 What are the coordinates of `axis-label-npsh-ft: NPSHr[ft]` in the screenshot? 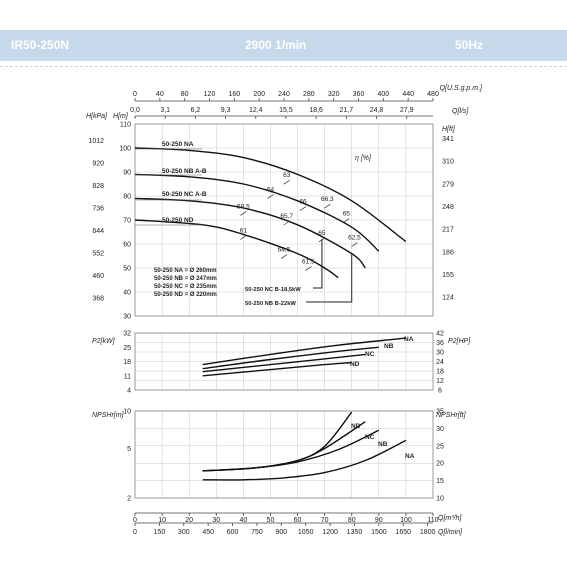 It's located at (451, 415).